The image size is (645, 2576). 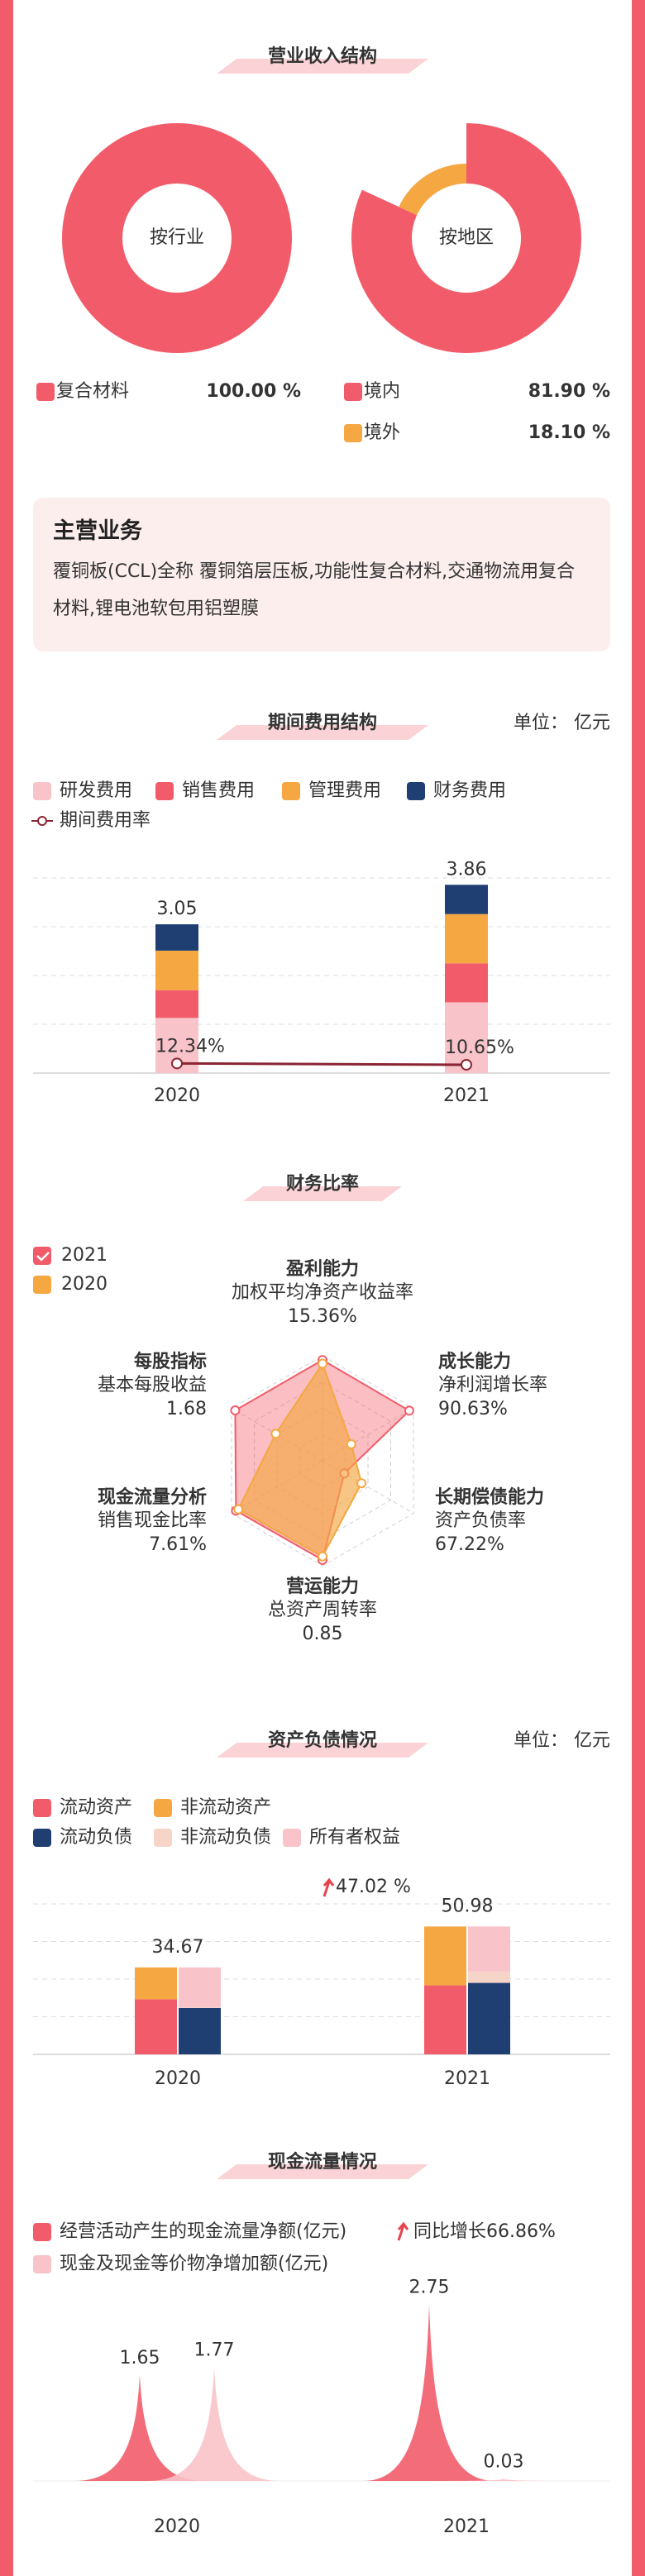 What do you see at coordinates (569, 433) in the screenshot?
I see `value-label: 18.10 %` at bounding box center [569, 433].